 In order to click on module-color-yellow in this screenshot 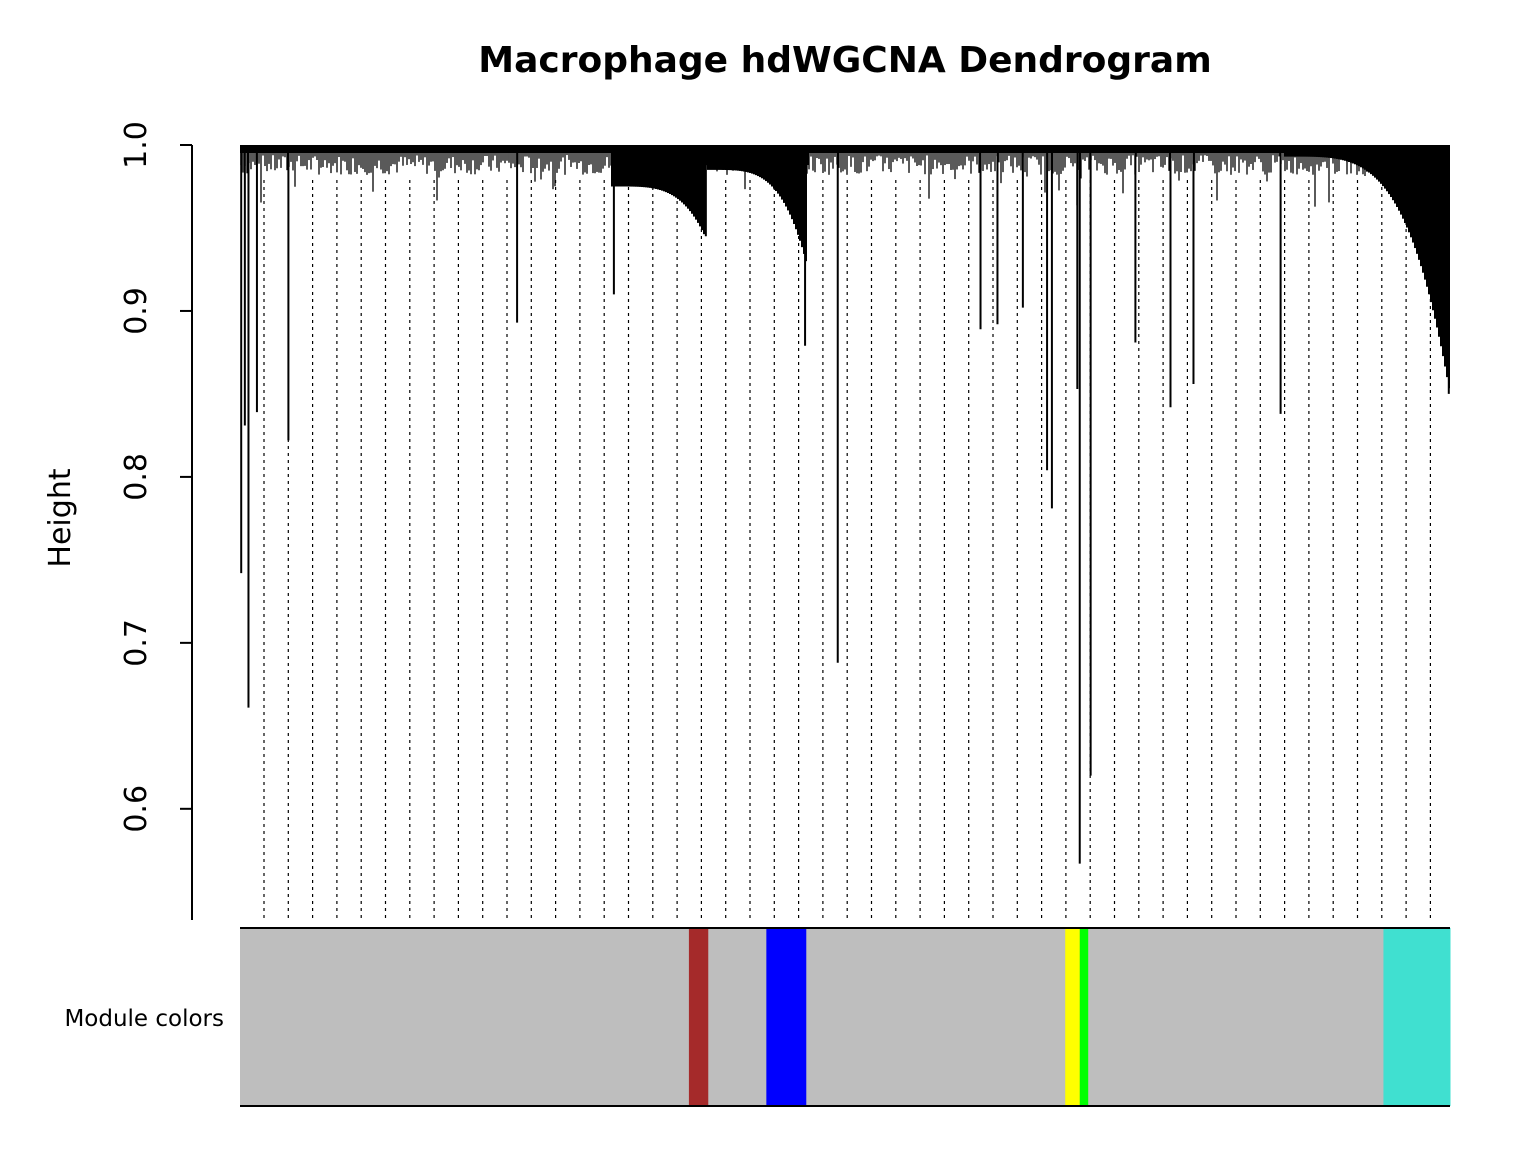, I will do `click(1073, 1017)`.